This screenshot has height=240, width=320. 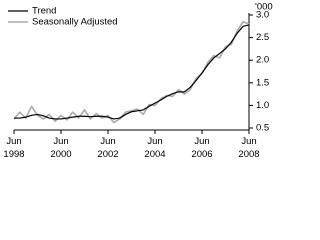 What do you see at coordinates (262, 15) in the screenshot?
I see `y-tick-label: 3.0` at bounding box center [262, 15].